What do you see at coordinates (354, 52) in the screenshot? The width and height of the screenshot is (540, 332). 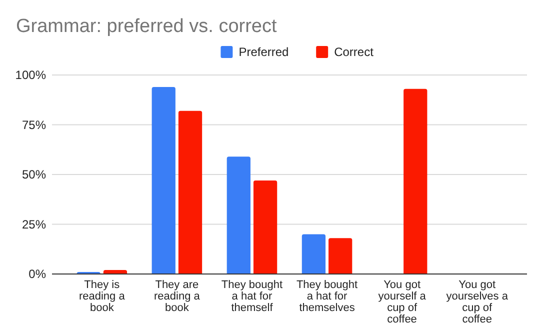 I see `legend-label: Correct` at bounding box center [354, 52].